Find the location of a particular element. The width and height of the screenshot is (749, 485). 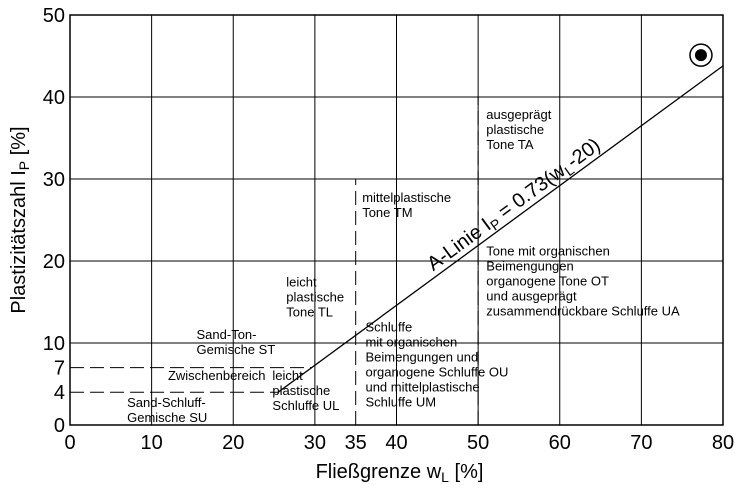

zone-label: leicht plastische Schluffe UL is located at coordinates (305, 390).